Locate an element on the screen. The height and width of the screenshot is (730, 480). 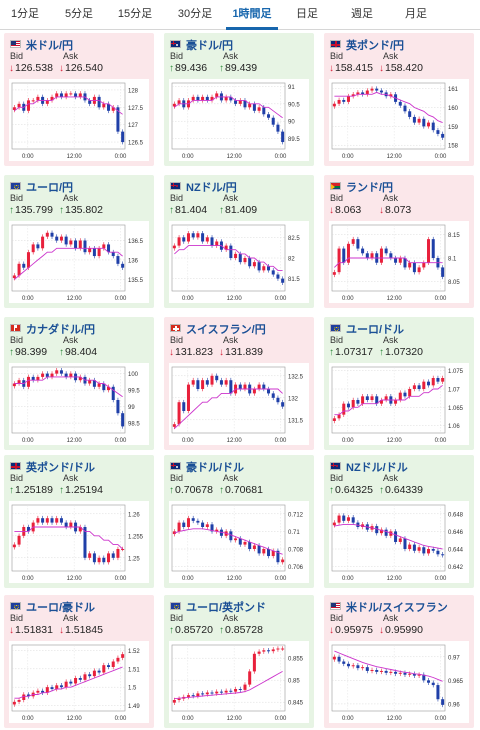
currency-pair-link: NZドル/ドル is located at coordinates (377, 468).